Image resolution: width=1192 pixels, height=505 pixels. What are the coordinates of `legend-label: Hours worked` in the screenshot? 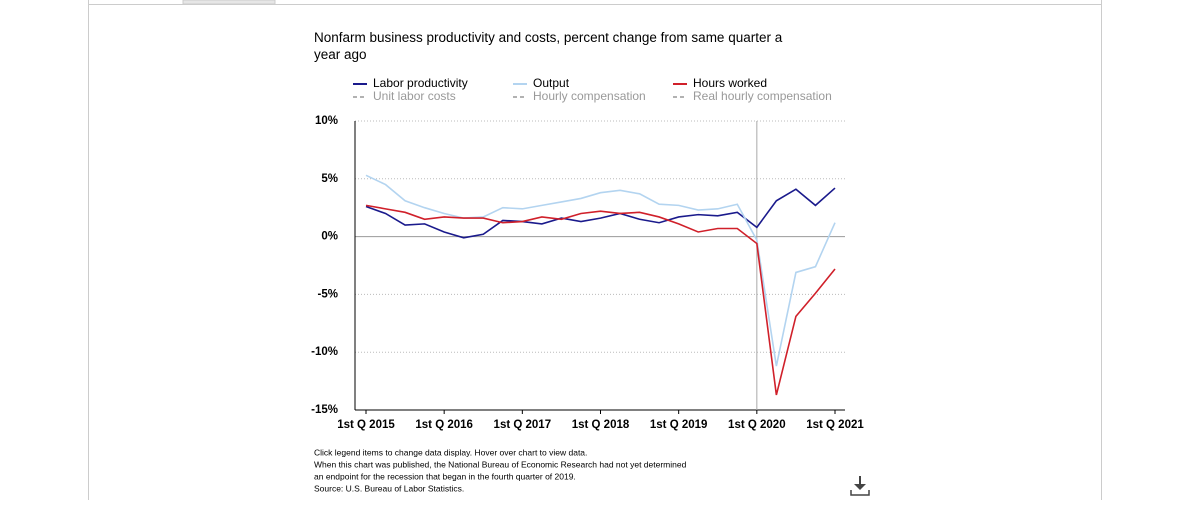 It's located at (730, 83).